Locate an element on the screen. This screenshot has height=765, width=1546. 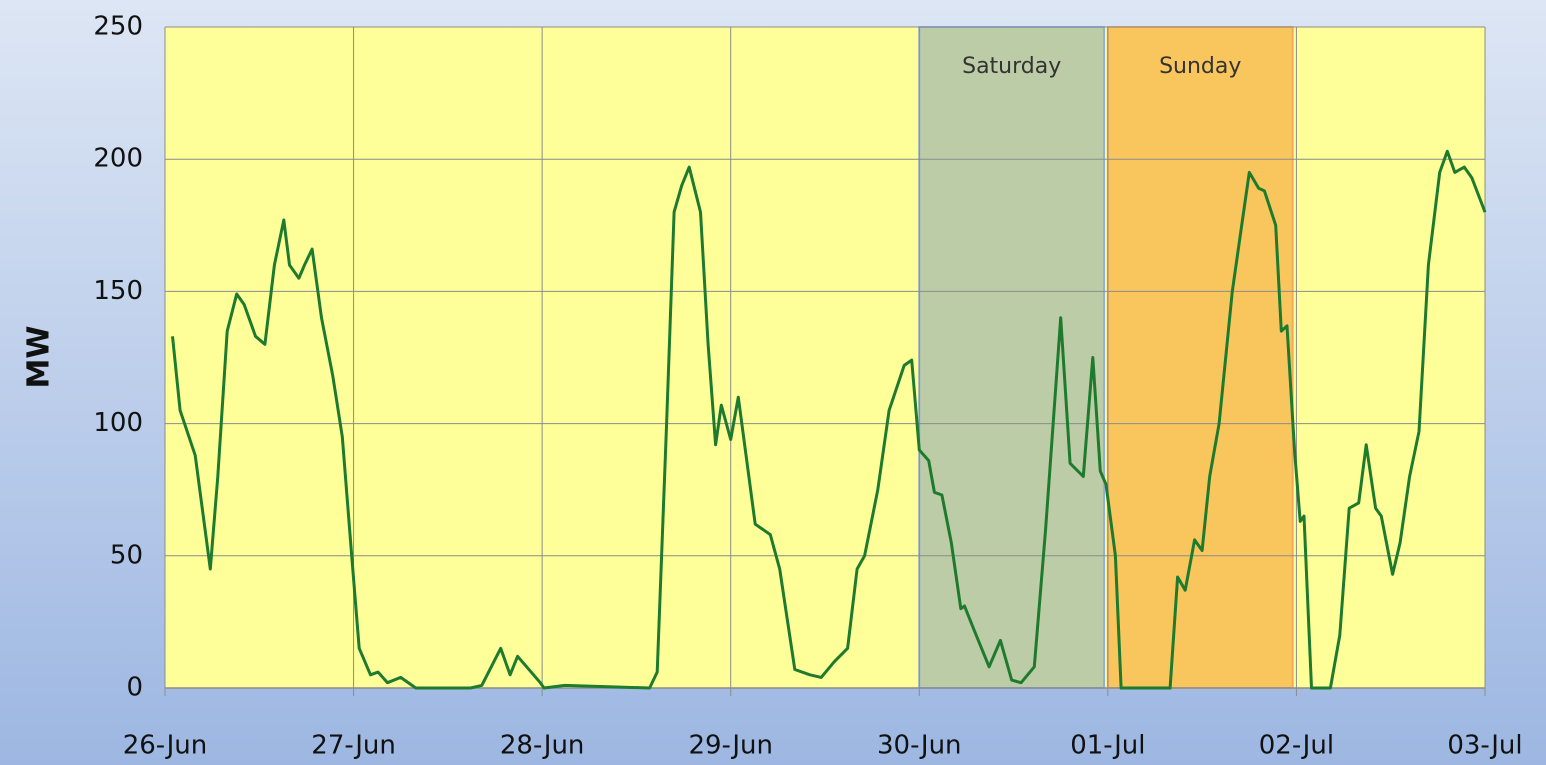
y-tick-label: 100 is located at coordinates (118, 423).